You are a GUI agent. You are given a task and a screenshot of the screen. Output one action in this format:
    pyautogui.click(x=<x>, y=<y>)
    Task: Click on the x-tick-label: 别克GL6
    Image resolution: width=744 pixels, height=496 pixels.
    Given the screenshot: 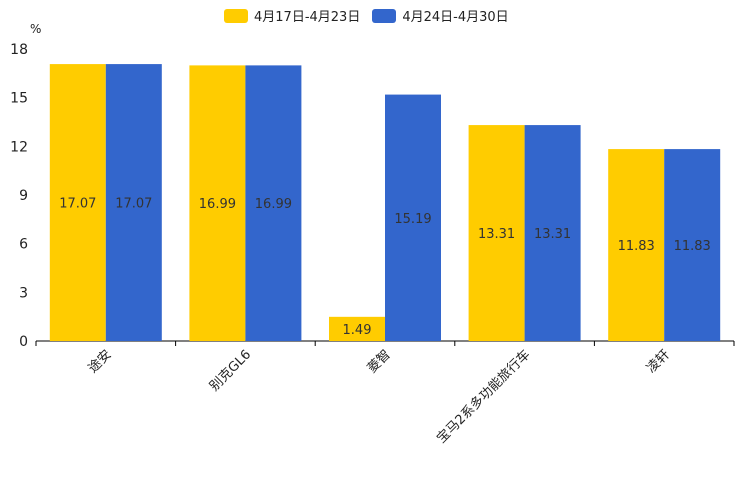 What is the action you would take?
    pyautogui.click(x=230, y=370)
    